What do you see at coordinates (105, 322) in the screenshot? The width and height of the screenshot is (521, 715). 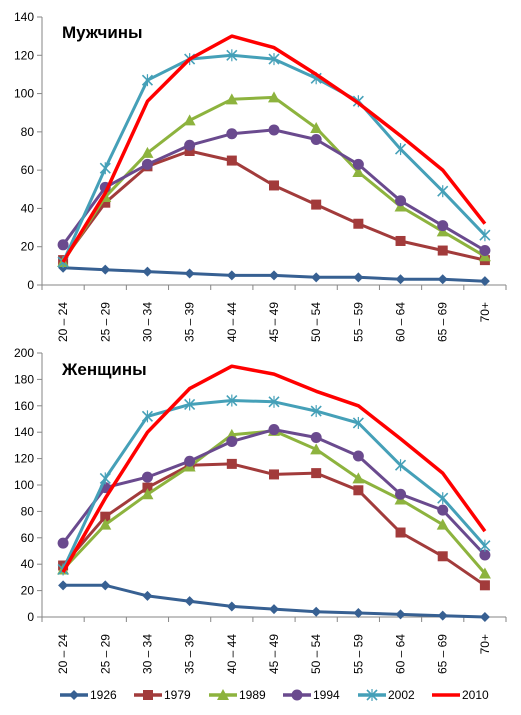 I see `x-tick-label: 25 – 29` at bounding box center [105, 322].